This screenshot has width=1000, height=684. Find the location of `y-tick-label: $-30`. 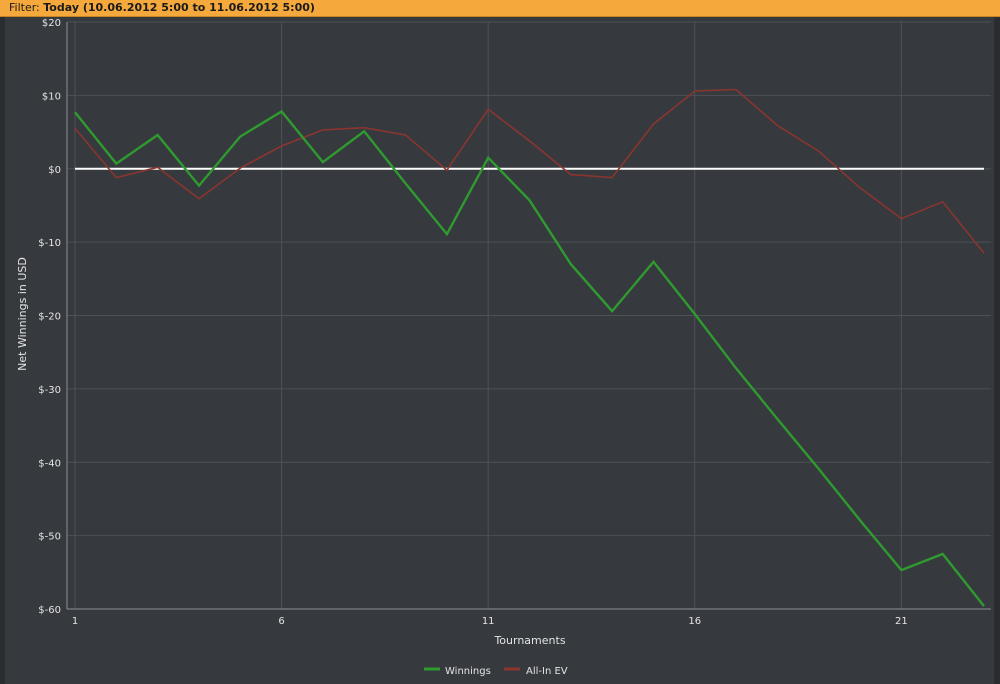

y-tick-label: $-30 is located at coordinates (49, 390).